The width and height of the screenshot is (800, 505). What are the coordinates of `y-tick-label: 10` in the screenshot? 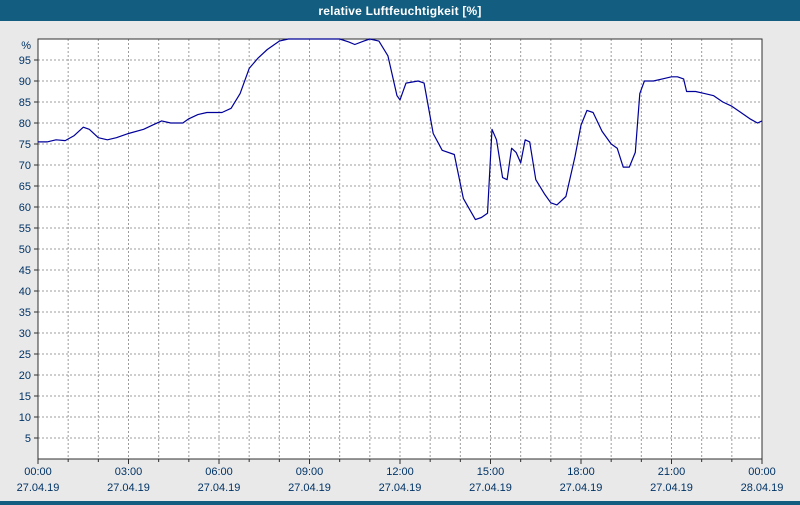 It's located at (25, 418).